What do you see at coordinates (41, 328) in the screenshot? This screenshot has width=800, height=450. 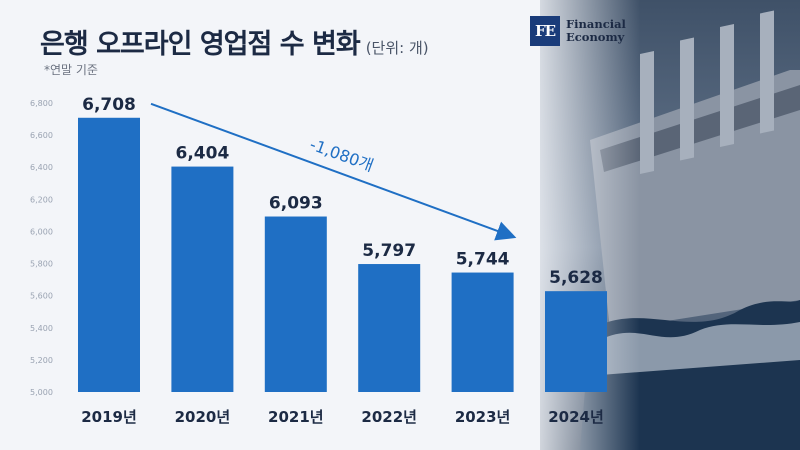 I see `y-tick-label: 5,400` at bounding box center [41, 328].